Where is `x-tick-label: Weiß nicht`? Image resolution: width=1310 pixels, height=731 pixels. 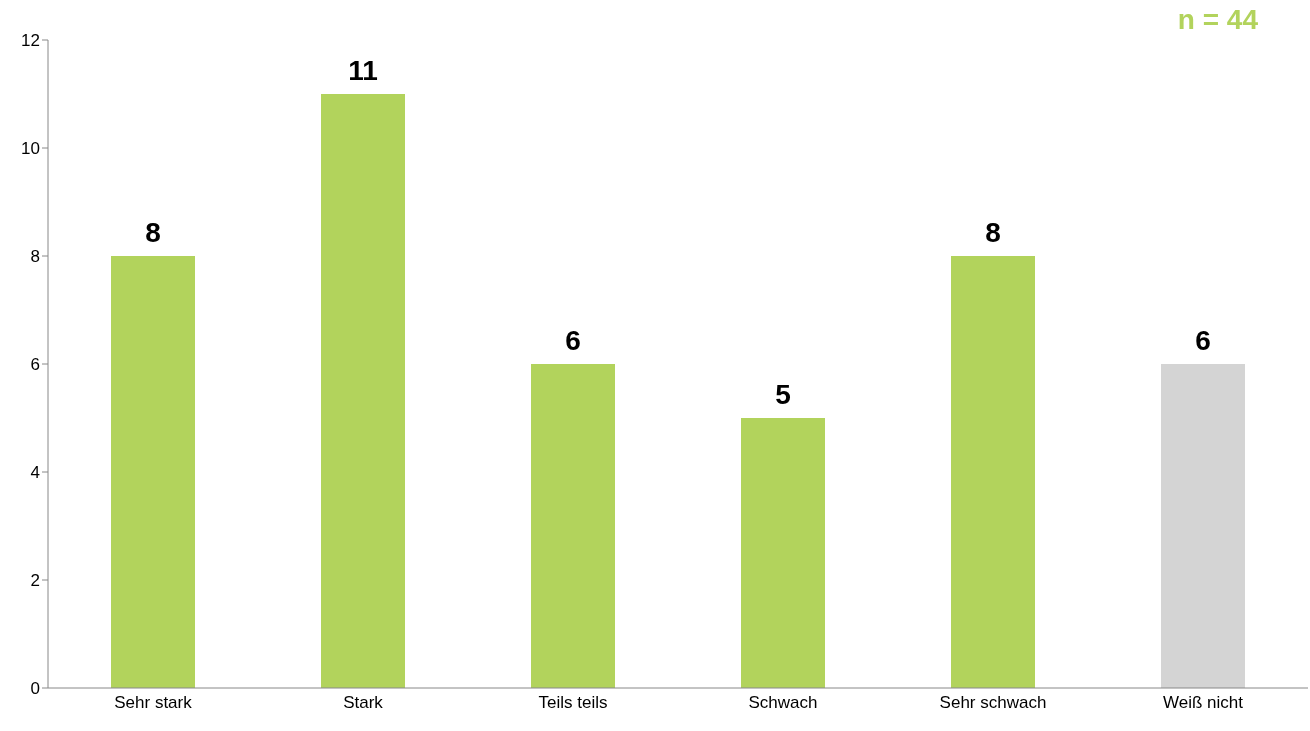
x-tick-label: Weiß nicht is located at coordinates (1203, 703).